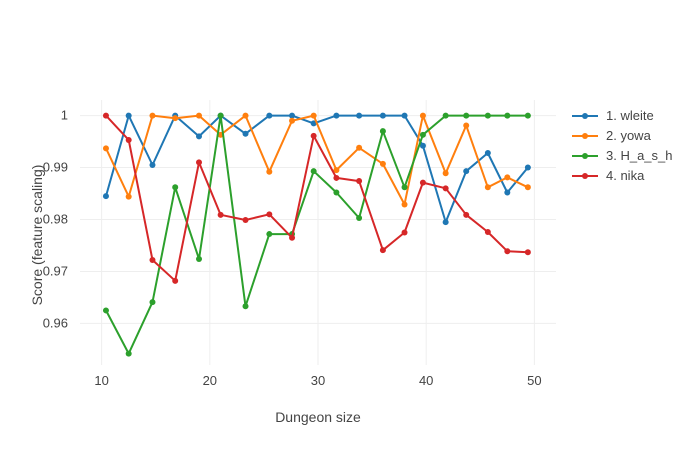 Image resolution: width=700 pixels, height=455 pixels. What do you see at coordinates (55, 322) in the screenshot?
I see `y-tick-label: 0.96` at bounding box center [55, 322].